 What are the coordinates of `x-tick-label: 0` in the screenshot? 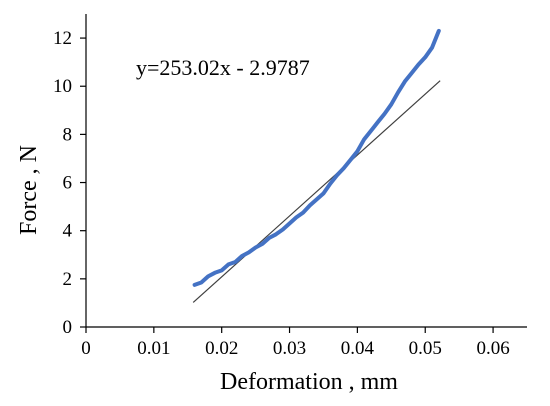 It's located at (86, 348).